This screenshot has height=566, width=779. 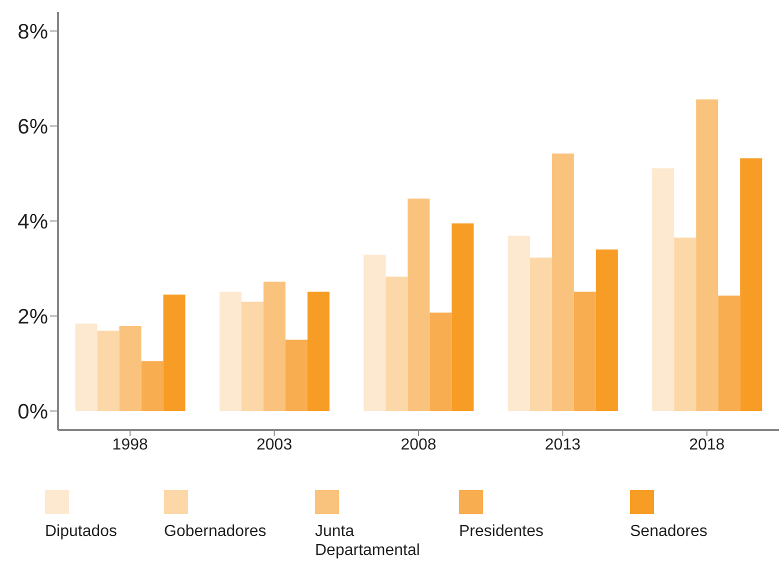 What do you see at coordinates (33, 222) in the screenshot?
I see `y-tick-label: 4%` at bounding box center [33, 222].